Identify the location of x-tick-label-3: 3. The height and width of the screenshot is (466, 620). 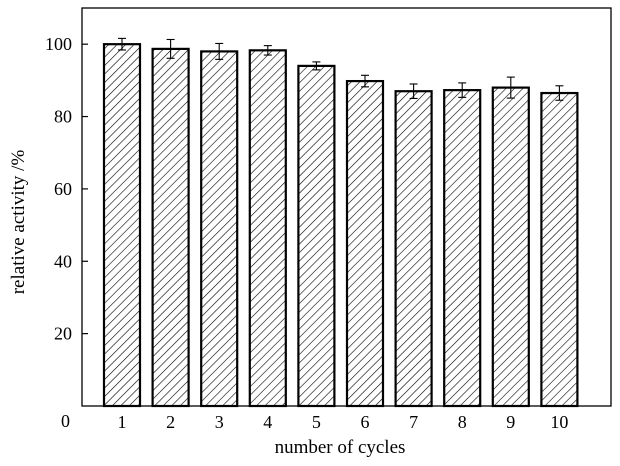
(219, 422).